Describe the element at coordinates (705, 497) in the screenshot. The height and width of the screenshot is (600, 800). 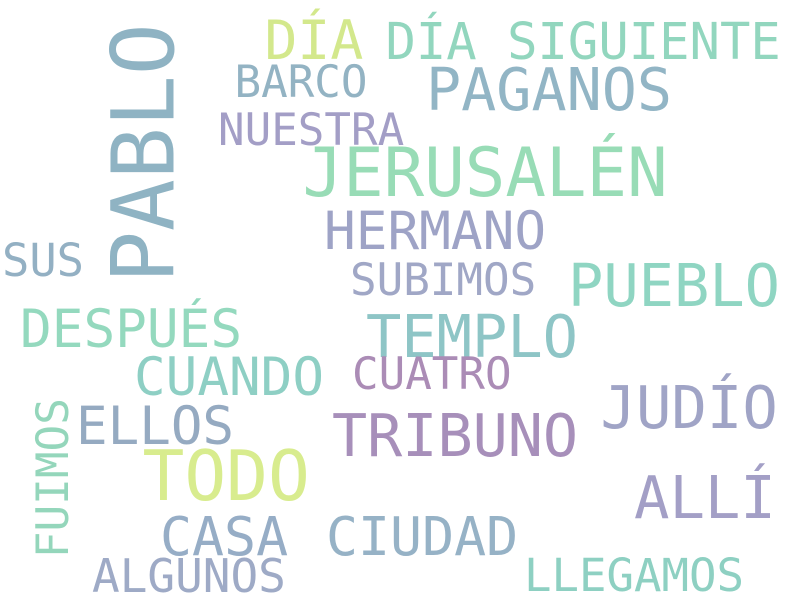
I see `word-alli: ALLÍ` at that location.